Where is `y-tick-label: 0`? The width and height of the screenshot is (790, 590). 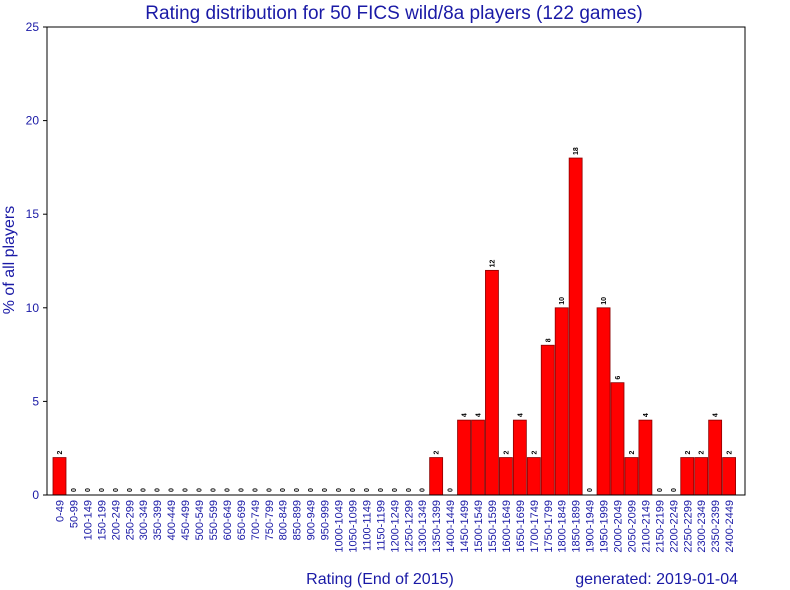
y-tick-label: 0 is located at coordinates (35, 495).